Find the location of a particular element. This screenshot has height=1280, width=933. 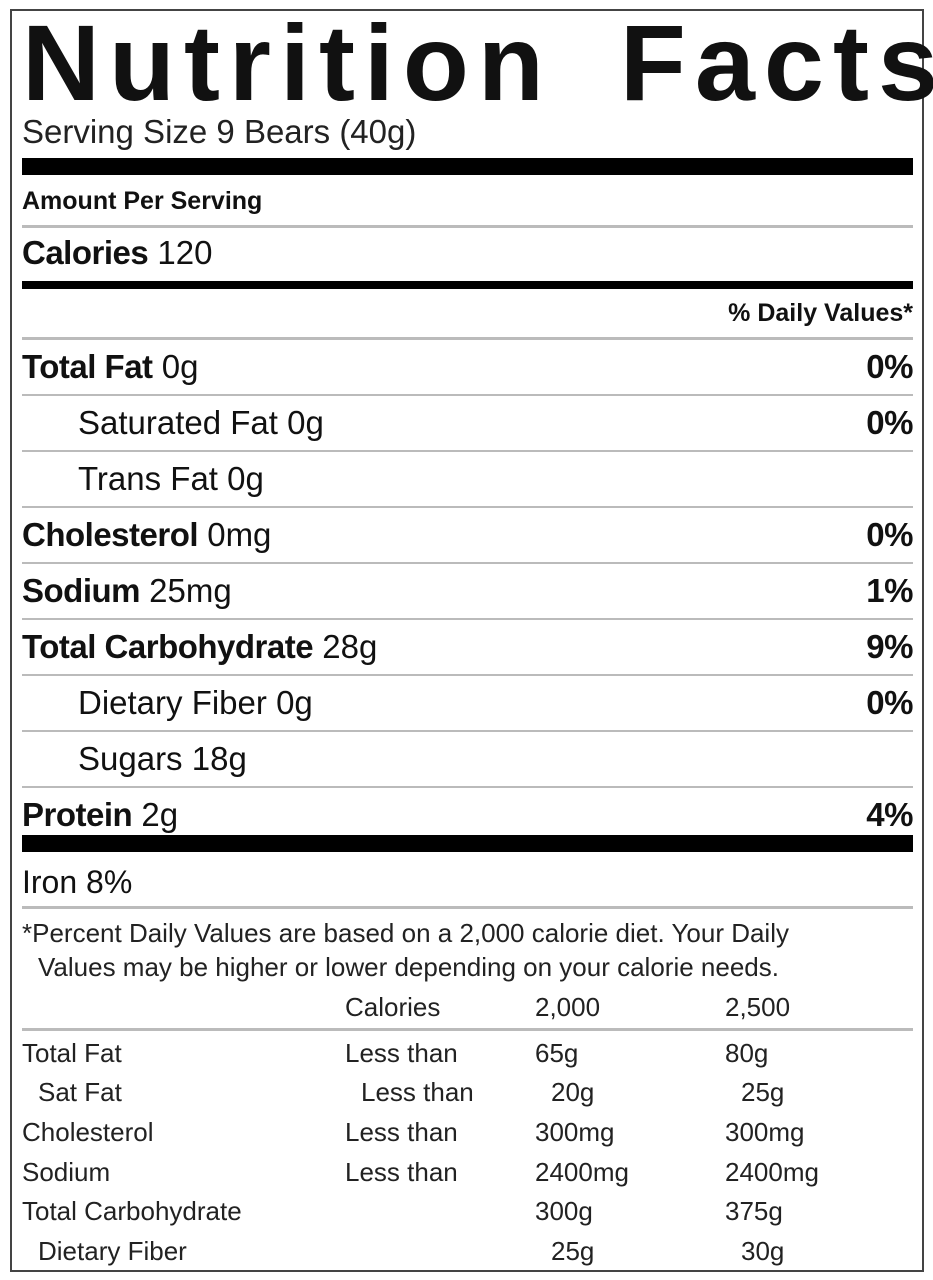

calories-label: Calories is located at coordinates (85, 252).